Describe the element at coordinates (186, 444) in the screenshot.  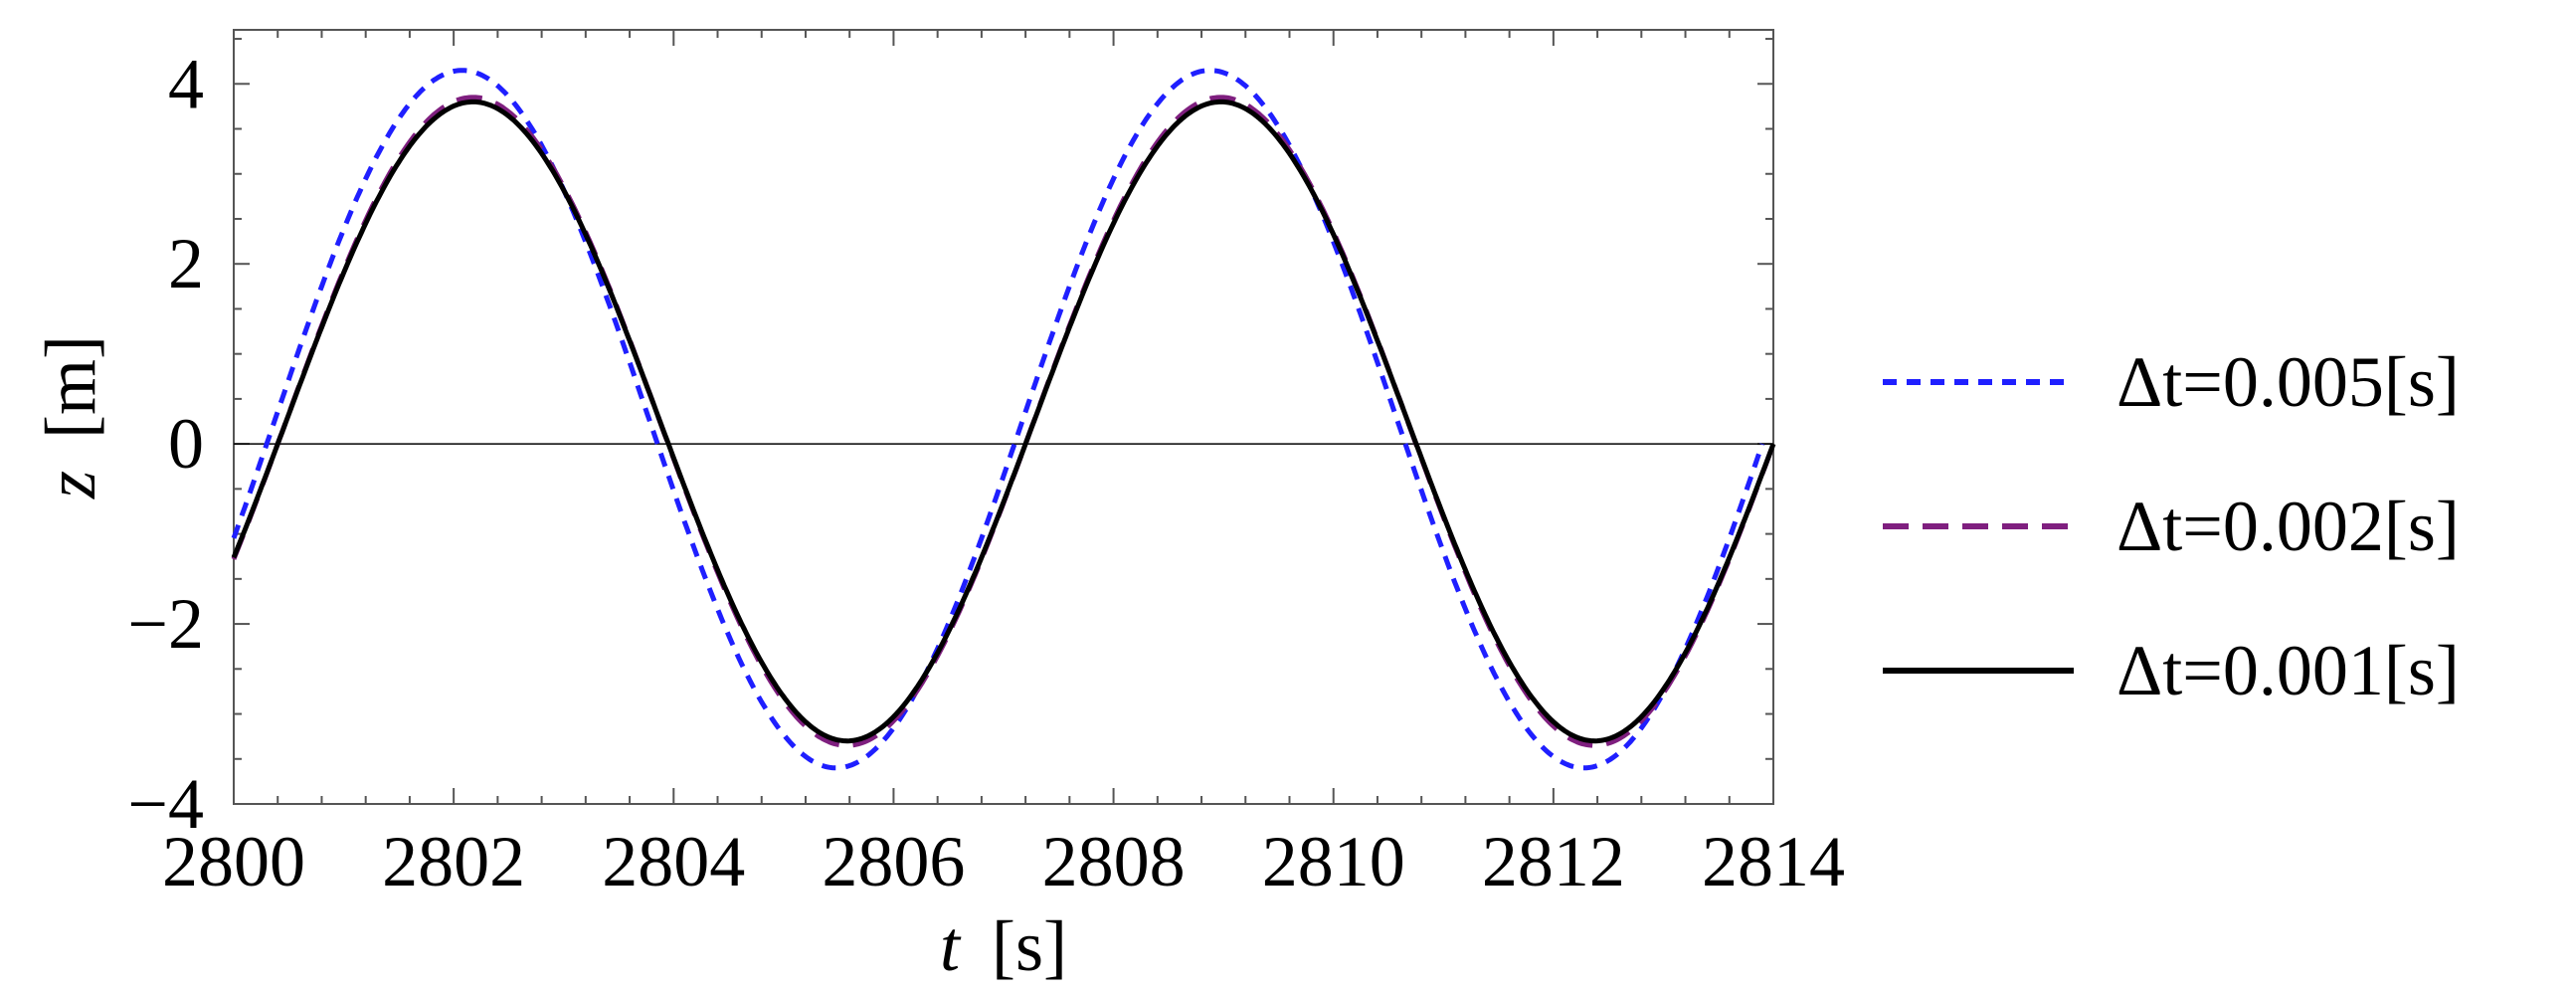
I see `y-tick-label: 0` at that location.